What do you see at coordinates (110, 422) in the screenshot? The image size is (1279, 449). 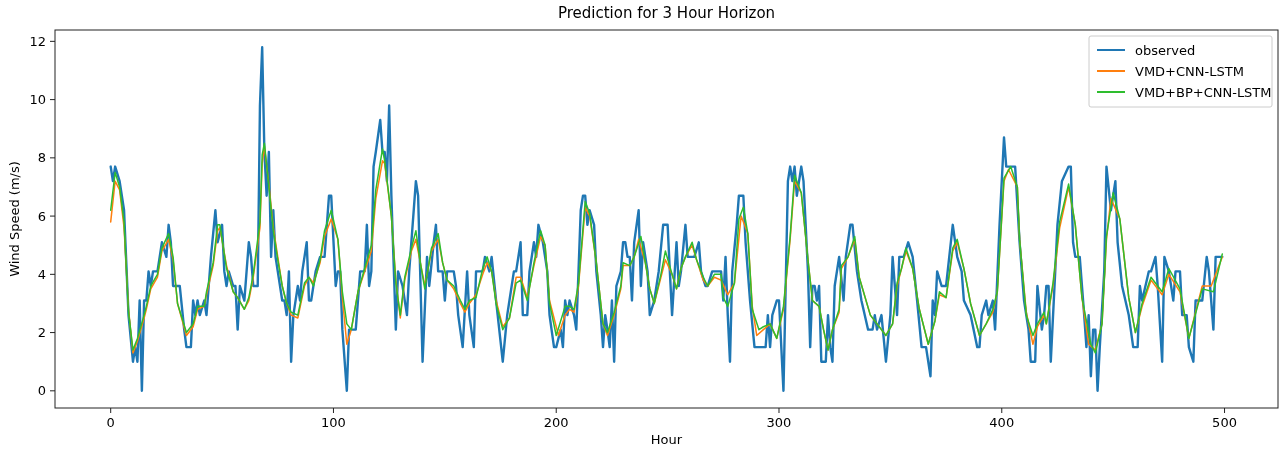 I see `x-tick-label: 0` at bounding box center [110, 422].